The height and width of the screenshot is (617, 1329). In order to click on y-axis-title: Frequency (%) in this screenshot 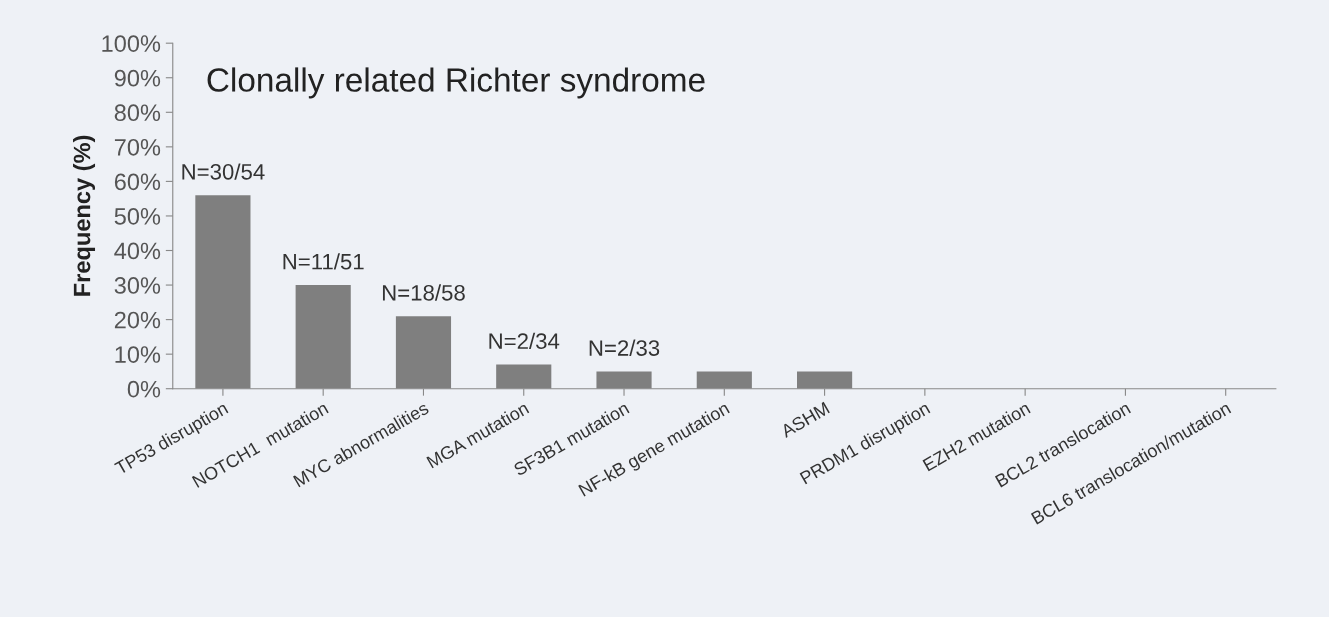, I will do `click(84, 215)`.